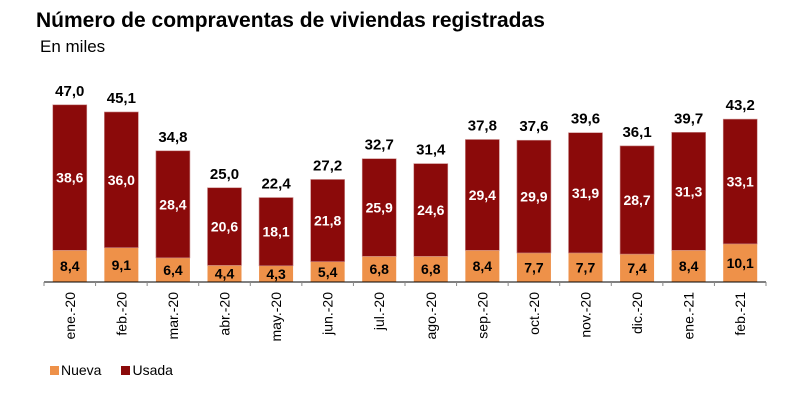  What do you see at coordinates (73, 46) in the screenshot?
I see `chart-subtitle: En miles` at bounding box center [73, 46].